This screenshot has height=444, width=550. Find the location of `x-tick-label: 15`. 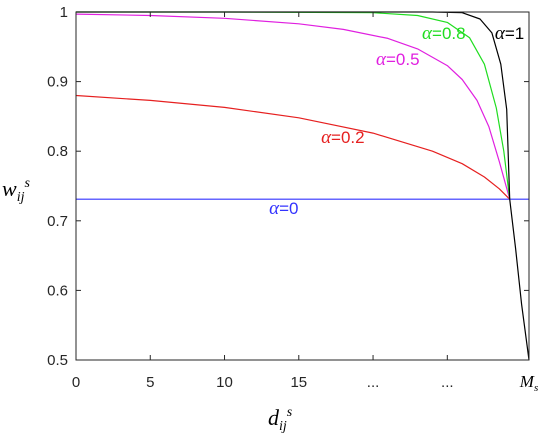

x-tick-label: 15 is located at coordinates (298, 382).